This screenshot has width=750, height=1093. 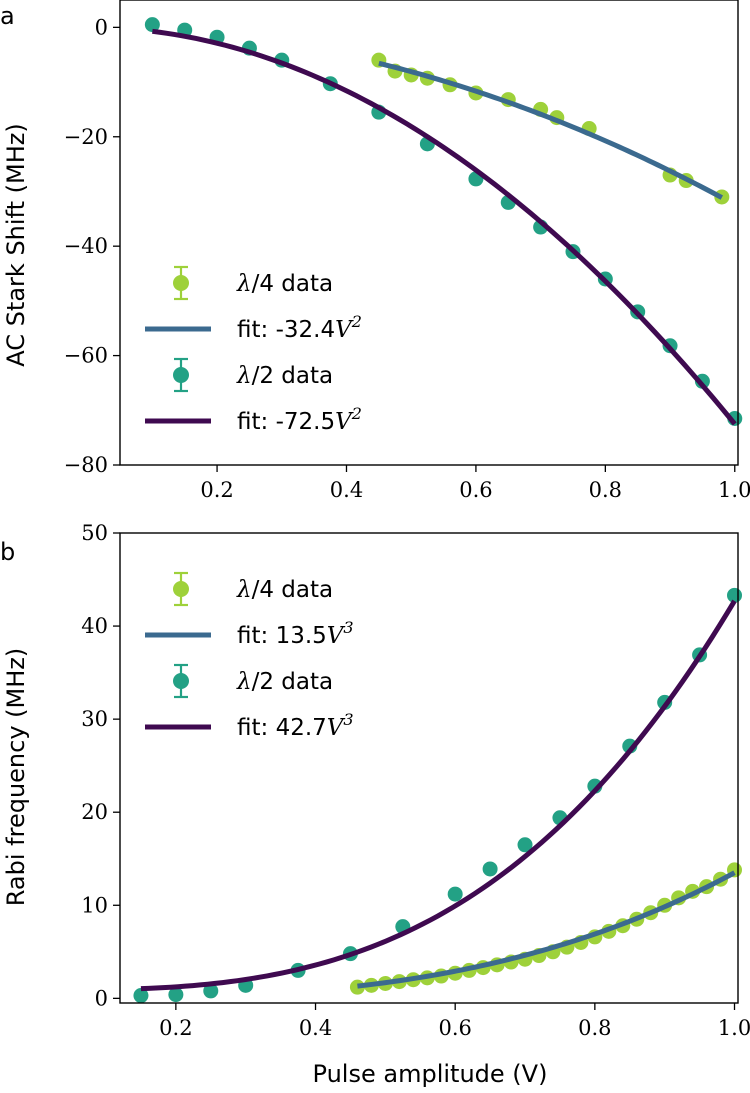 I want to click on panel-b-legend-item: λ/2 data, so click(x=253, y=681).